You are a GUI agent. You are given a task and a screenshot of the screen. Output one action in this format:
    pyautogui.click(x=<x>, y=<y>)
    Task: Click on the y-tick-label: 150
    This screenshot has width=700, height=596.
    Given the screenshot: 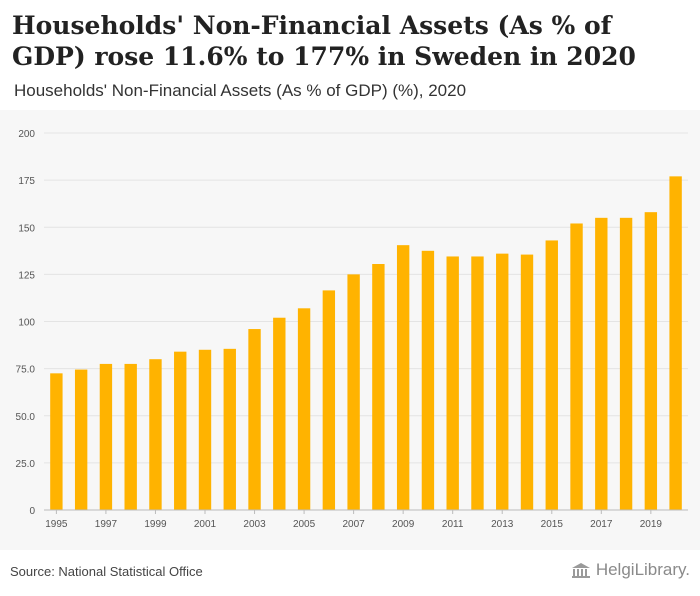 What is the action you would take?
    pyautogui.click(x=26, y=228)
    